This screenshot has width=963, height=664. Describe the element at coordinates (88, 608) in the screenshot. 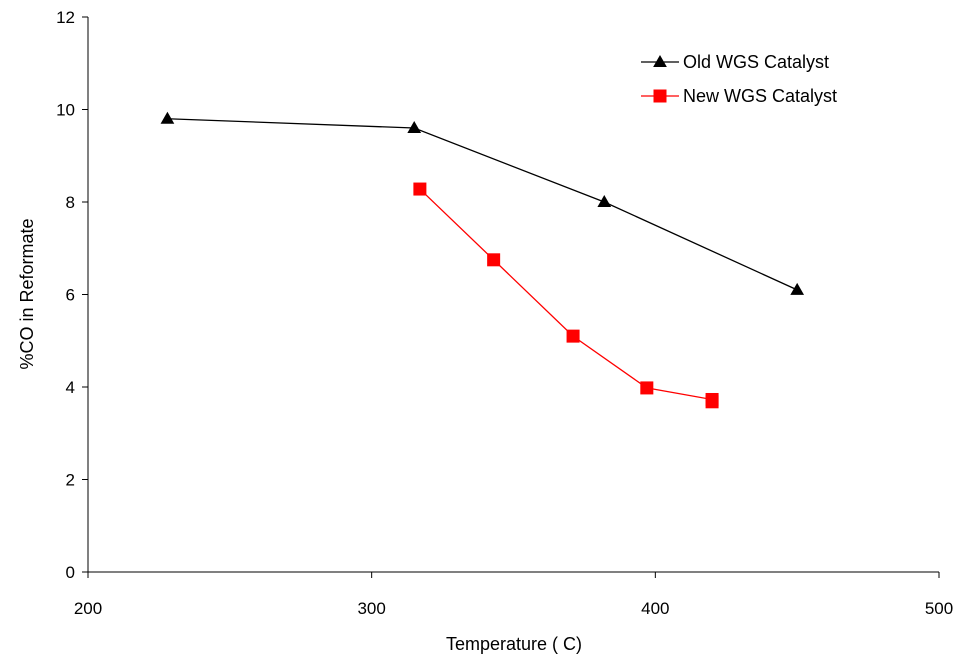

I see `x-tick-label: 200` at that location.